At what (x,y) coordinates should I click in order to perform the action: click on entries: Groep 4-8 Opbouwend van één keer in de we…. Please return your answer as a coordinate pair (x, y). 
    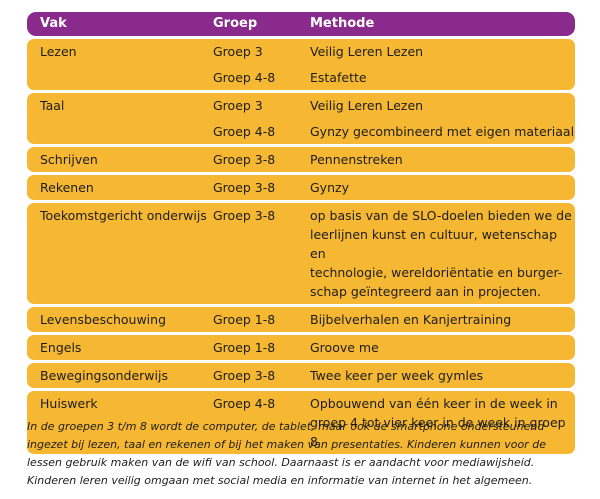
    Looking at the image, I should click on (394, 422).